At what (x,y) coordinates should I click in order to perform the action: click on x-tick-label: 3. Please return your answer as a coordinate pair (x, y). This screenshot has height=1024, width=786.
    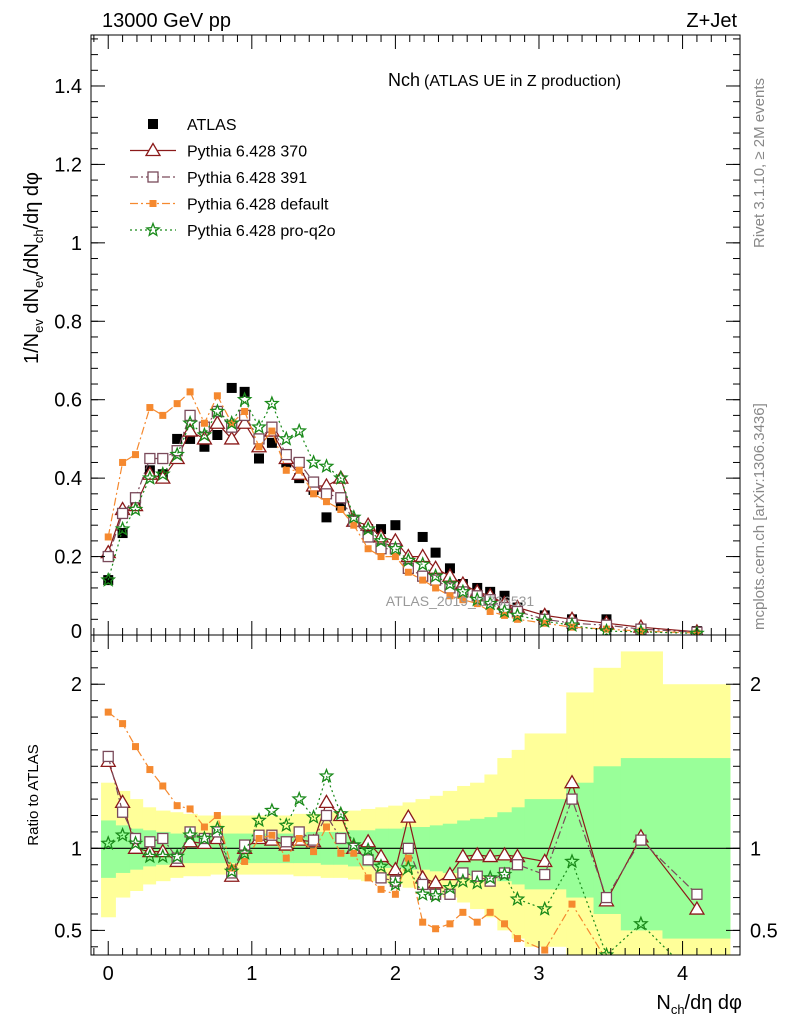
    Looking at the image, I should click on (538, 974).